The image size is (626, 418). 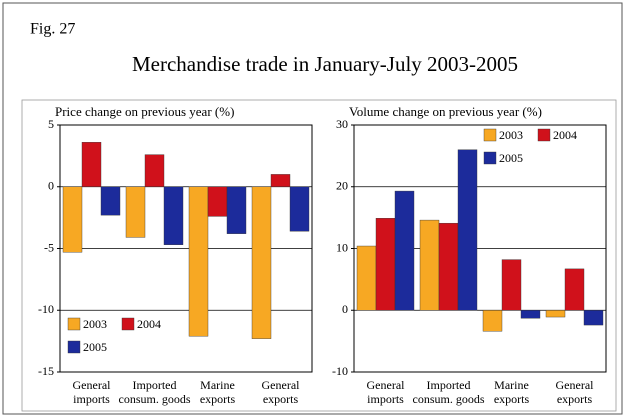 What do you see at coordinates (342, 124) in the screenshot?
I see `y-tick-label: 30` at bounding box center [342, 124].